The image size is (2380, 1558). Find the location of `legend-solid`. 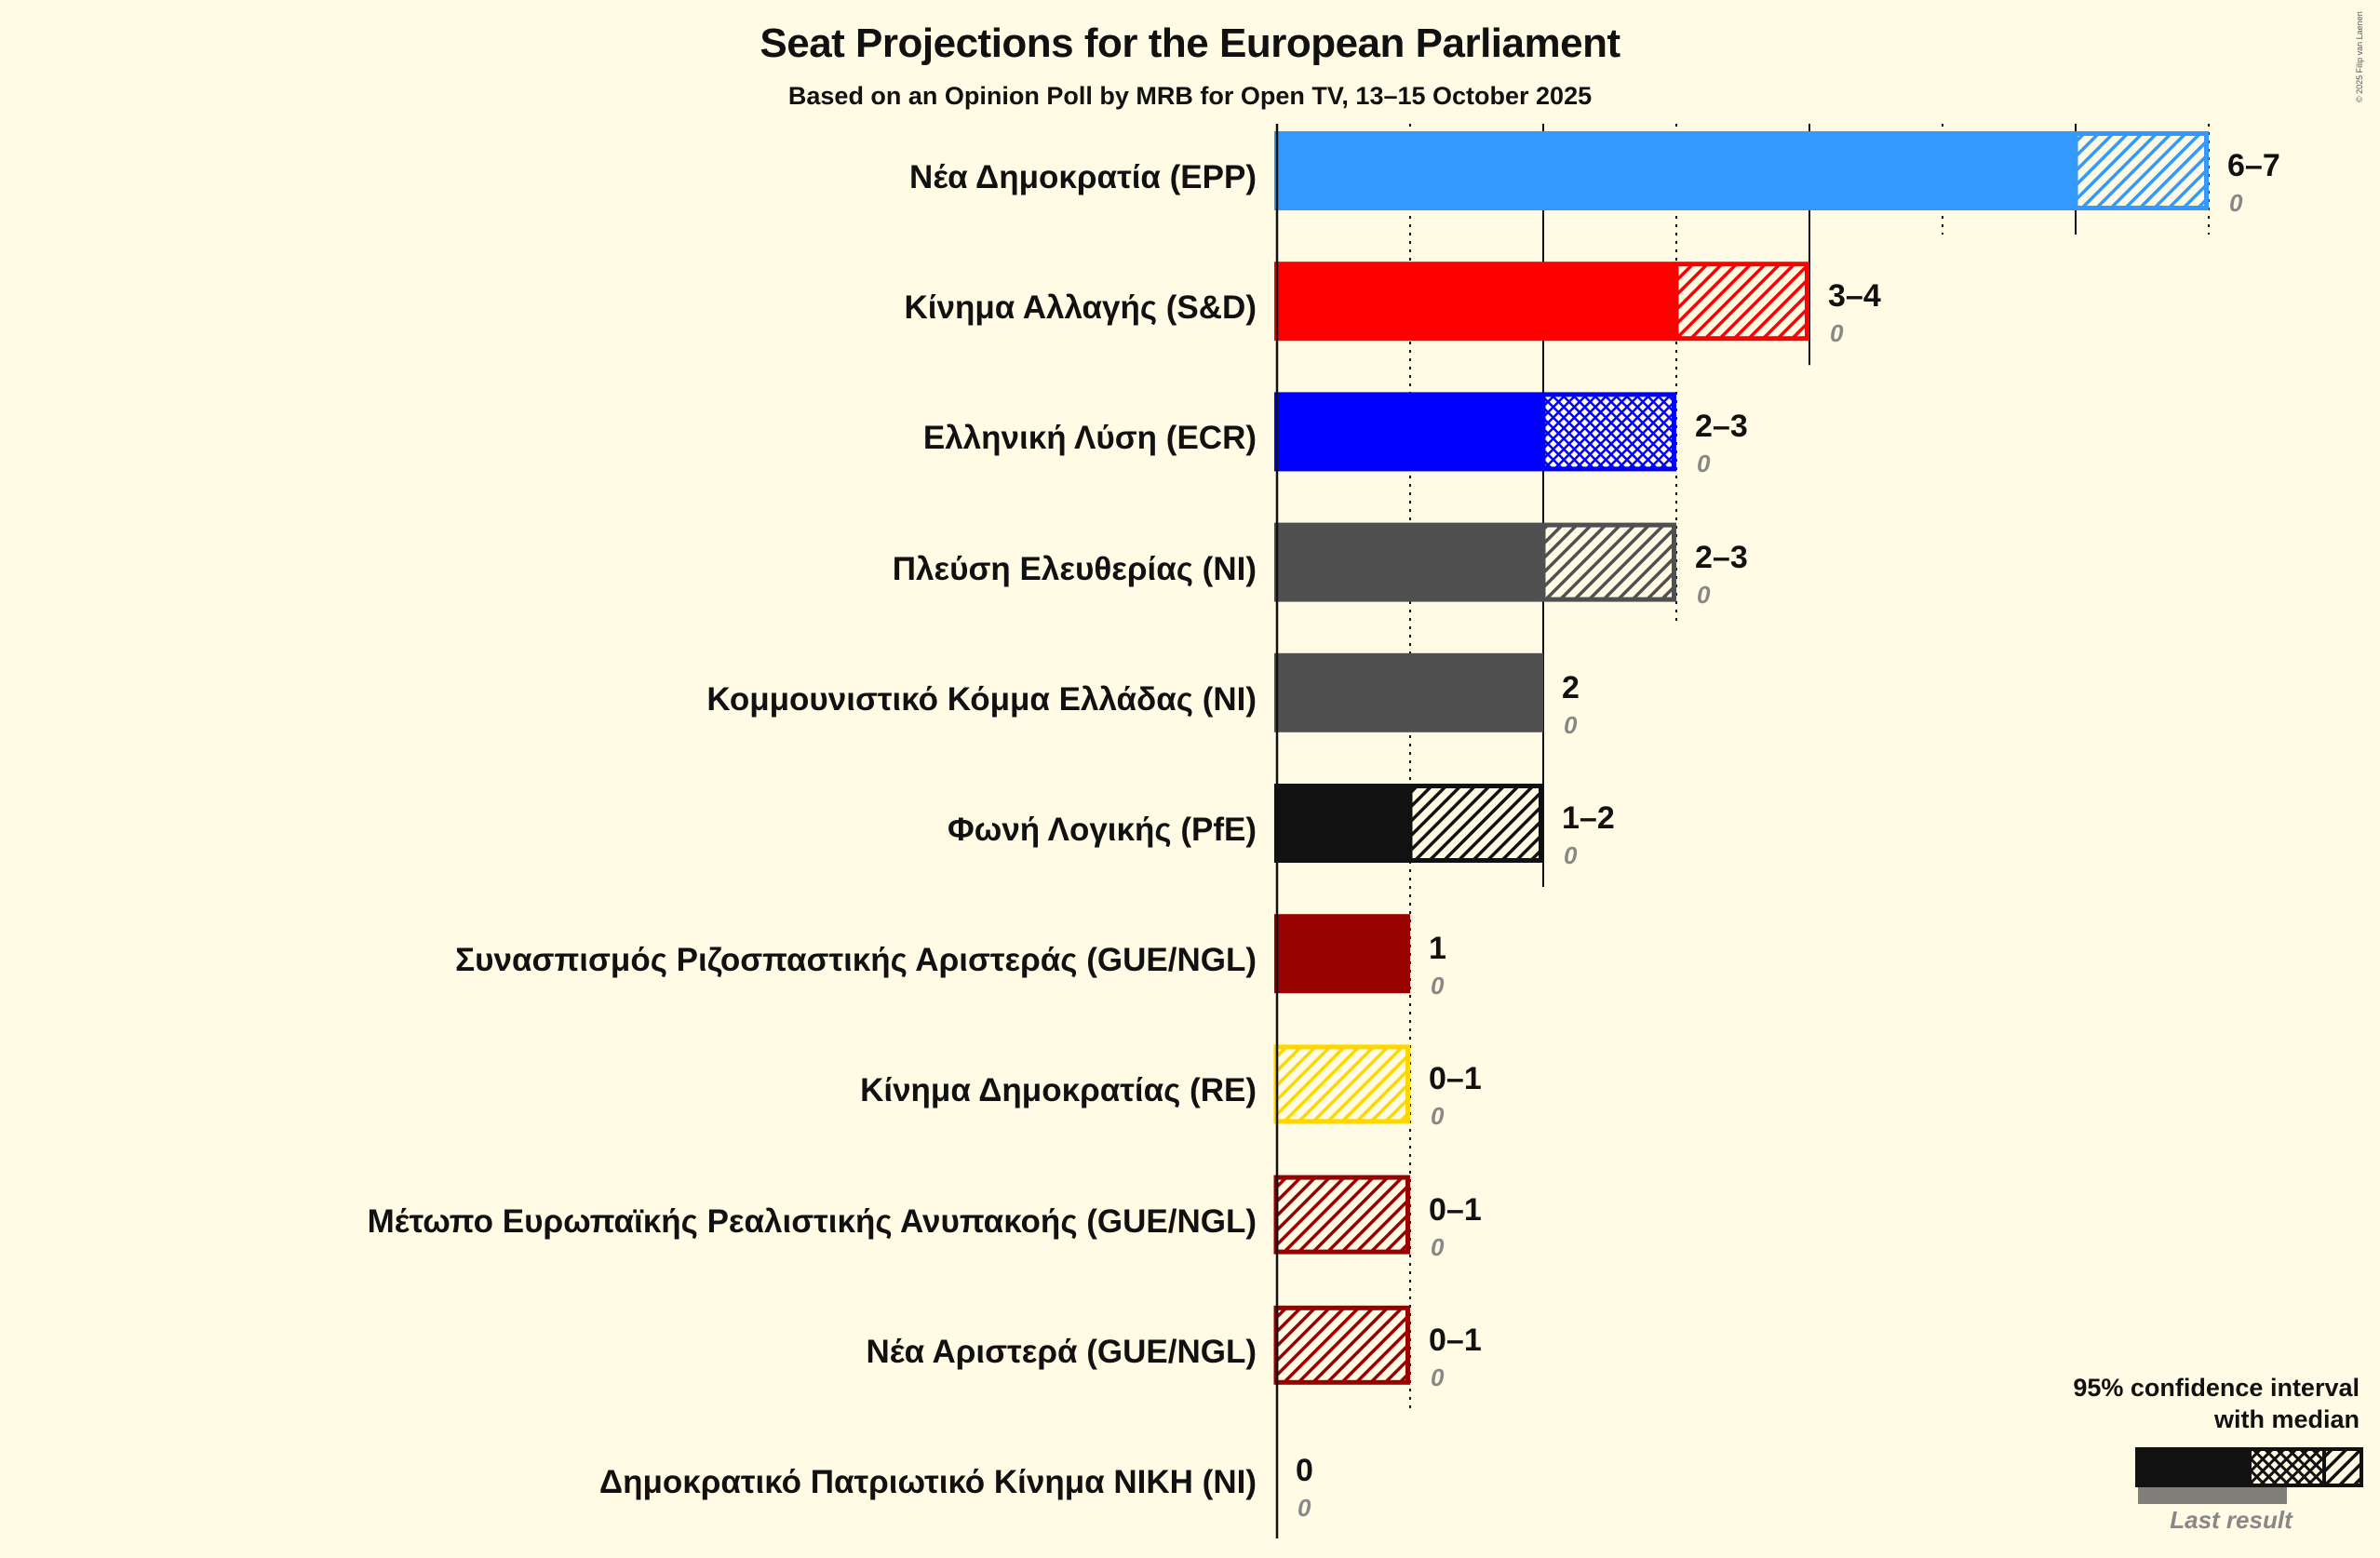

legend-solid is located at coordinates (2192, 1467).